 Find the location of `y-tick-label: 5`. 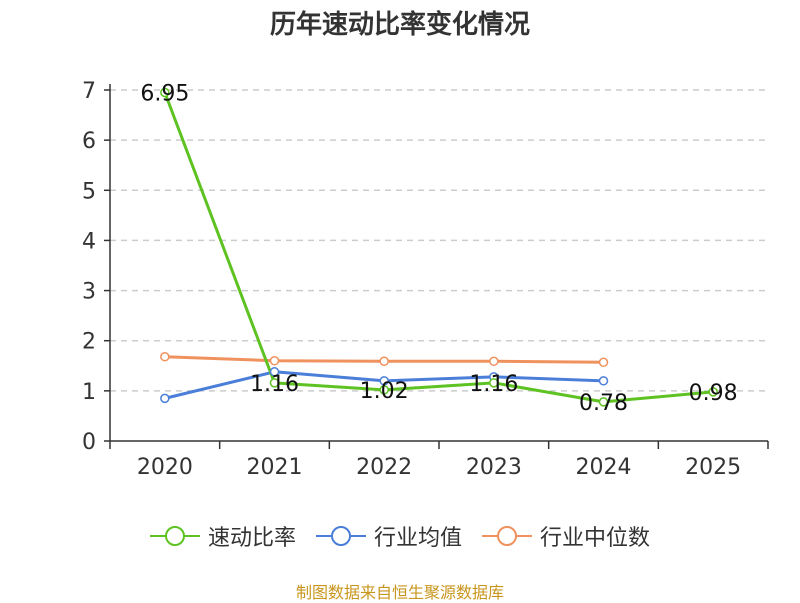

y-tick-label: 5 is located at coordinates (89, 191).